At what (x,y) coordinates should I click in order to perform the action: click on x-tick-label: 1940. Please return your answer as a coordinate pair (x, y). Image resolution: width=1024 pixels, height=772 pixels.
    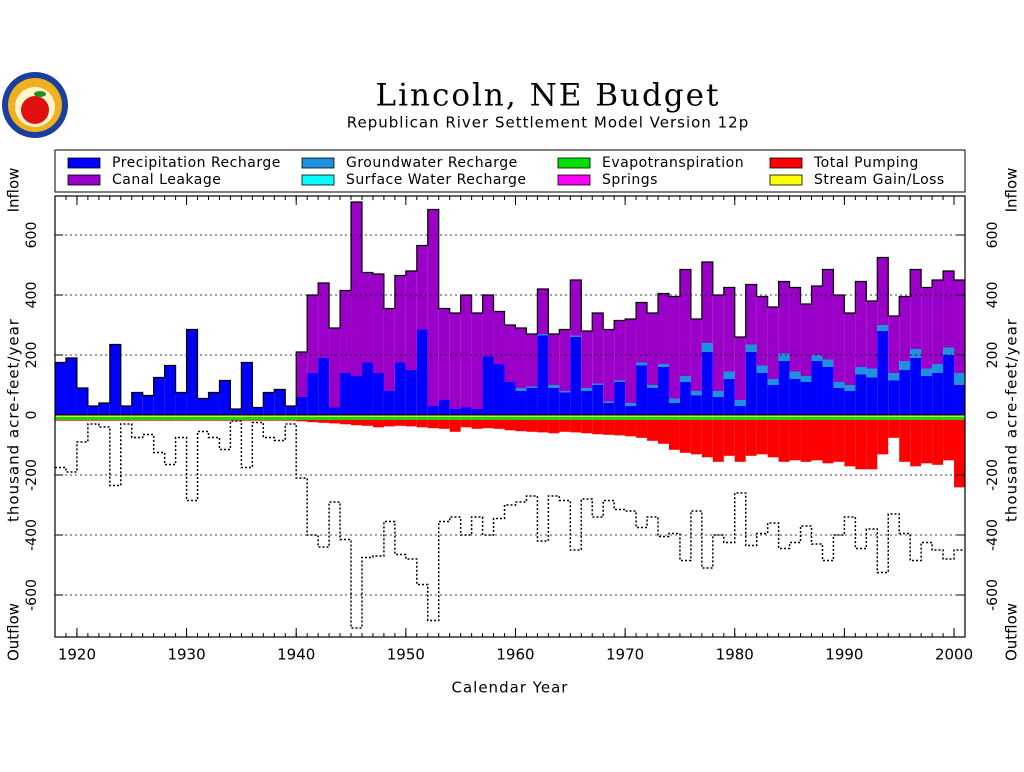
    Looking at the image, I should click on (296, 655).